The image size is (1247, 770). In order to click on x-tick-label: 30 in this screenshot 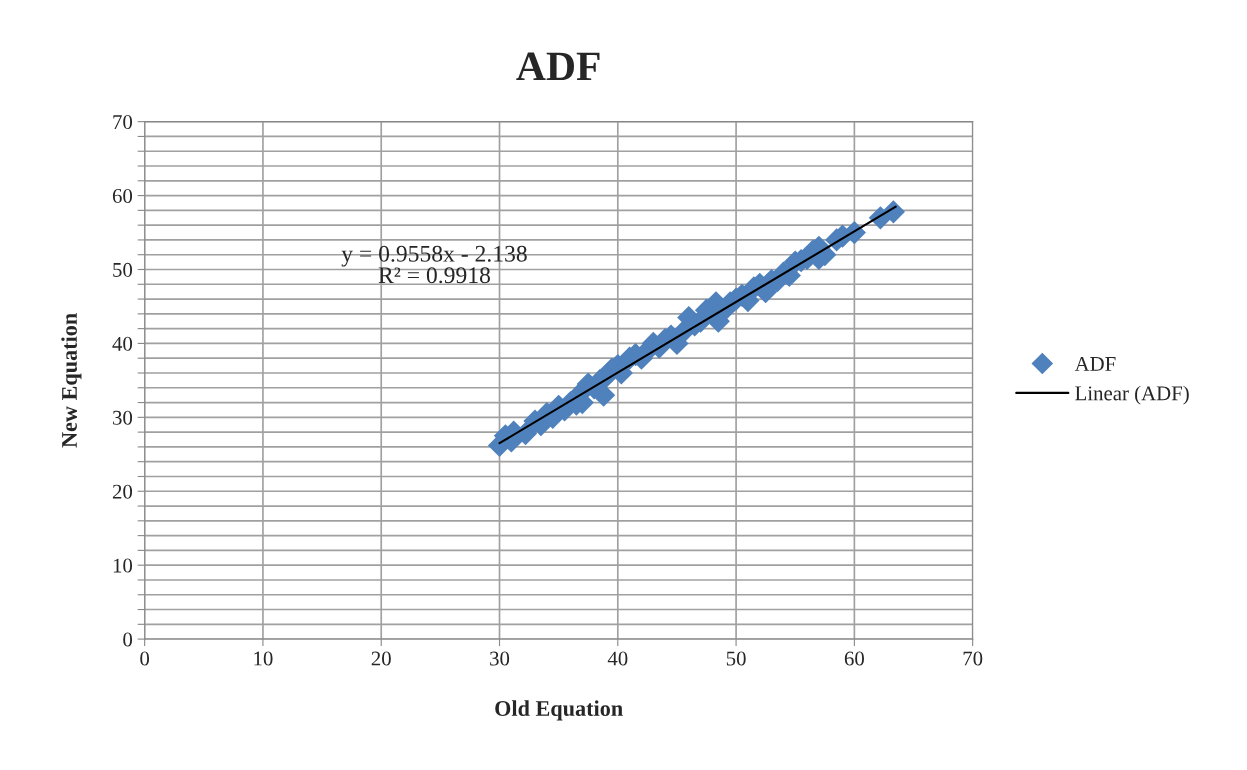, I will do `click(500, 658)`.